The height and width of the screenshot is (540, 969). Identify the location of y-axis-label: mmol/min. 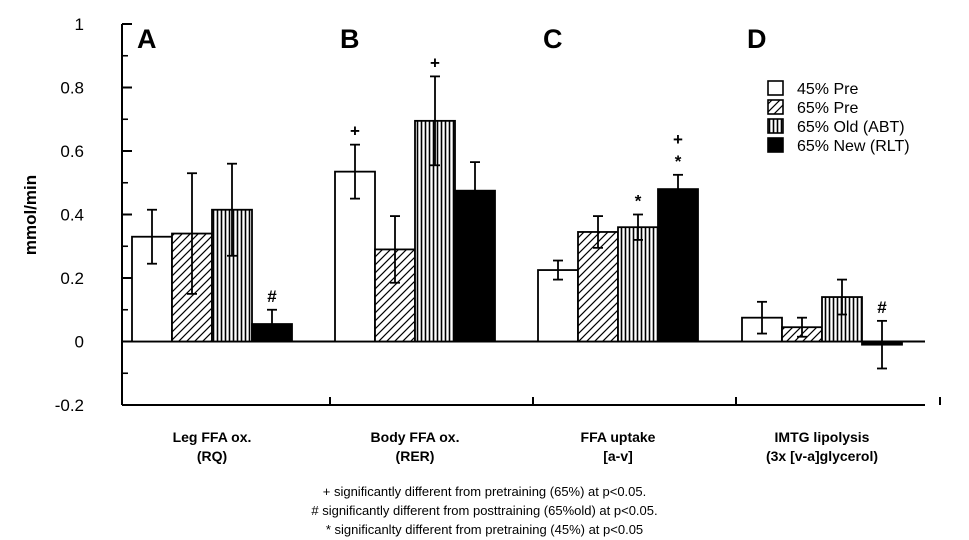
(30, 215).